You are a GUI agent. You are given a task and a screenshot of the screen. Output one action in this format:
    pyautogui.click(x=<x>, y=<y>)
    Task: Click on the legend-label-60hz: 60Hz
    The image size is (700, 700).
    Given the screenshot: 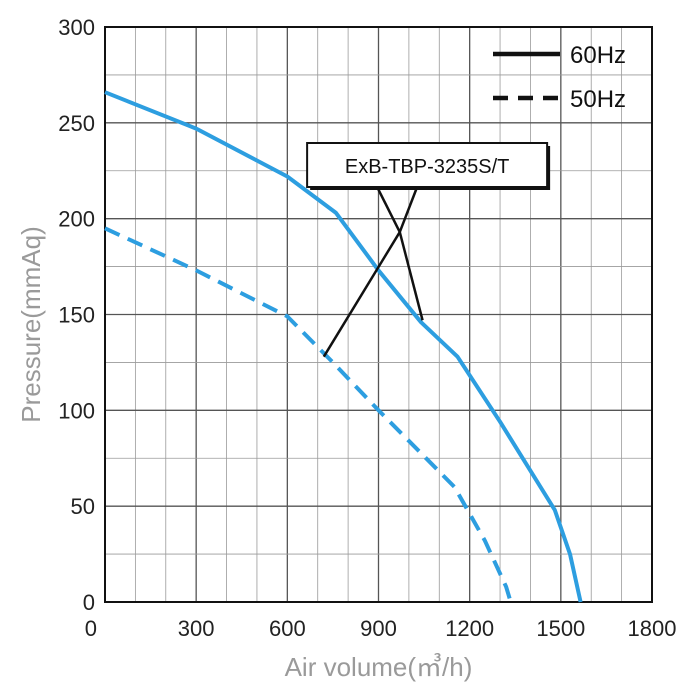 What is the action you would take?
    pyautogui.click(x=598, y=55)
    